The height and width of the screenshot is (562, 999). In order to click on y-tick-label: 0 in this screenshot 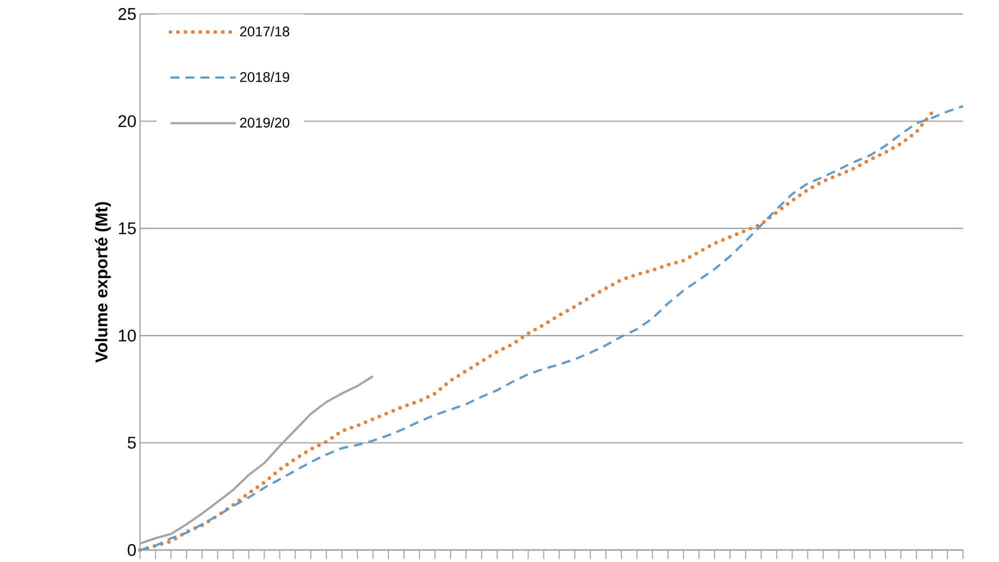, I will do `click(132, 550)`.